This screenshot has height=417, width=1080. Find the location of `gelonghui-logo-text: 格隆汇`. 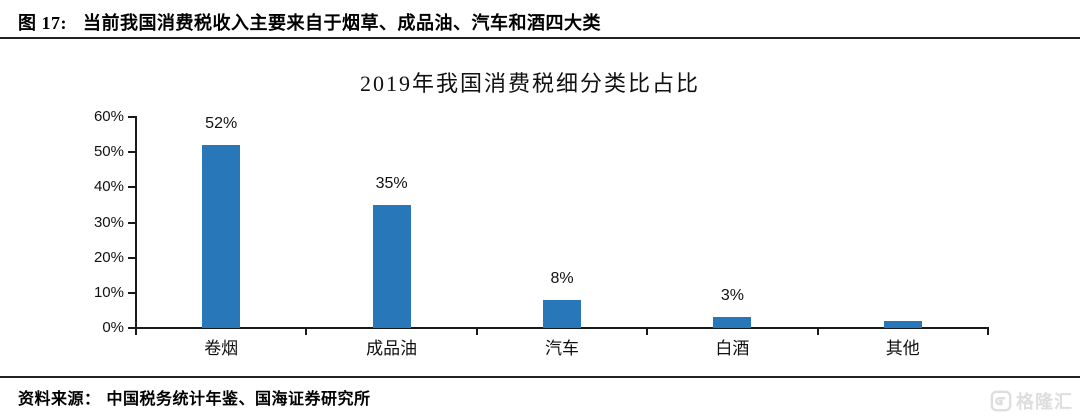

gelonghui-logo-text: 格隆汇 is located at coordinates (1044, 402).